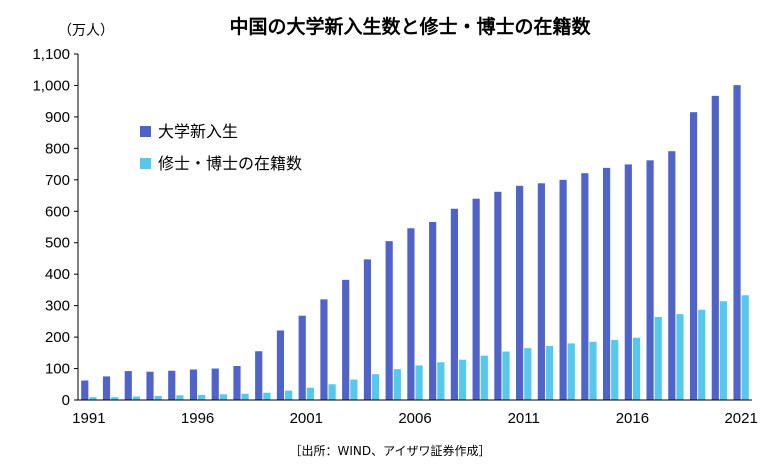 The image size is (770, 467). What do you see at coordinates (410, 26) in the screenshot?
I see `chart-title: 中国の大学新入生数と修士・博士の在籍数` at bounding box center [410, 26].